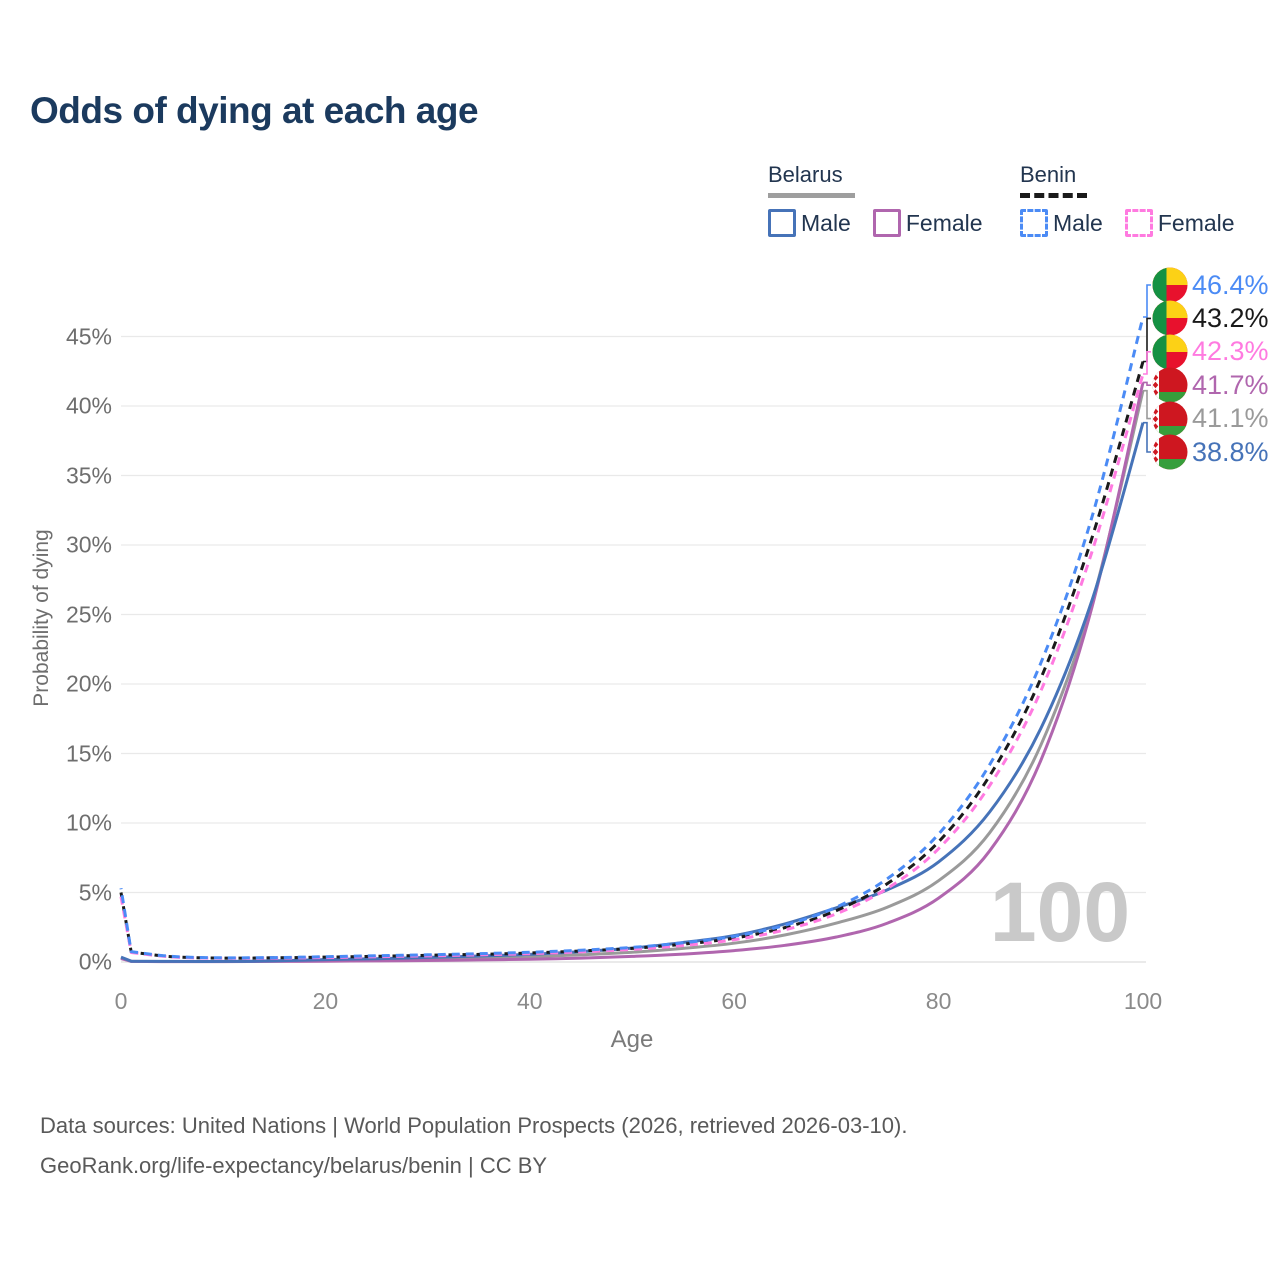  I want to click on age-watermark: 100, so click(1060, 912).